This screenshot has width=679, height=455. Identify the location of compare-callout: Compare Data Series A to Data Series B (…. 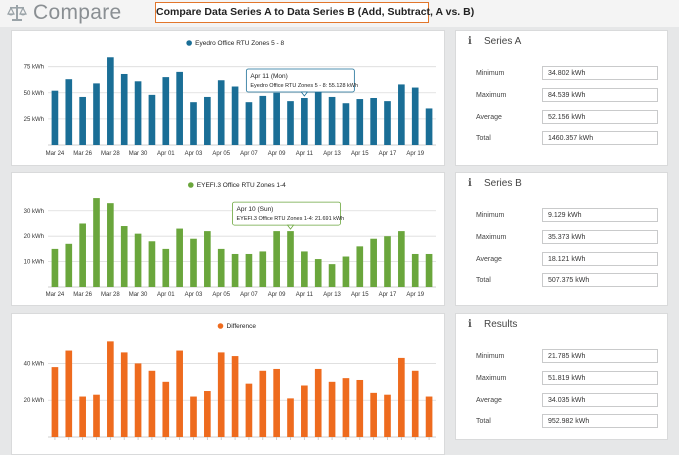
(314, 12).